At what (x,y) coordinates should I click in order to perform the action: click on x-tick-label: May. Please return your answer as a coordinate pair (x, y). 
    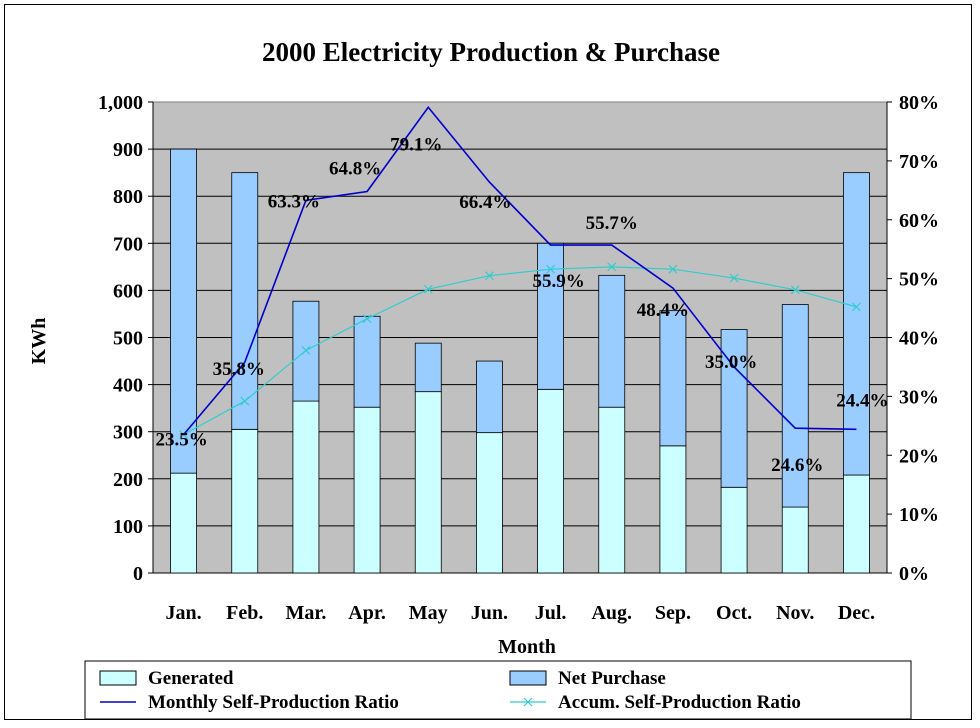
    Looking at the image, I should click on (428, 613).